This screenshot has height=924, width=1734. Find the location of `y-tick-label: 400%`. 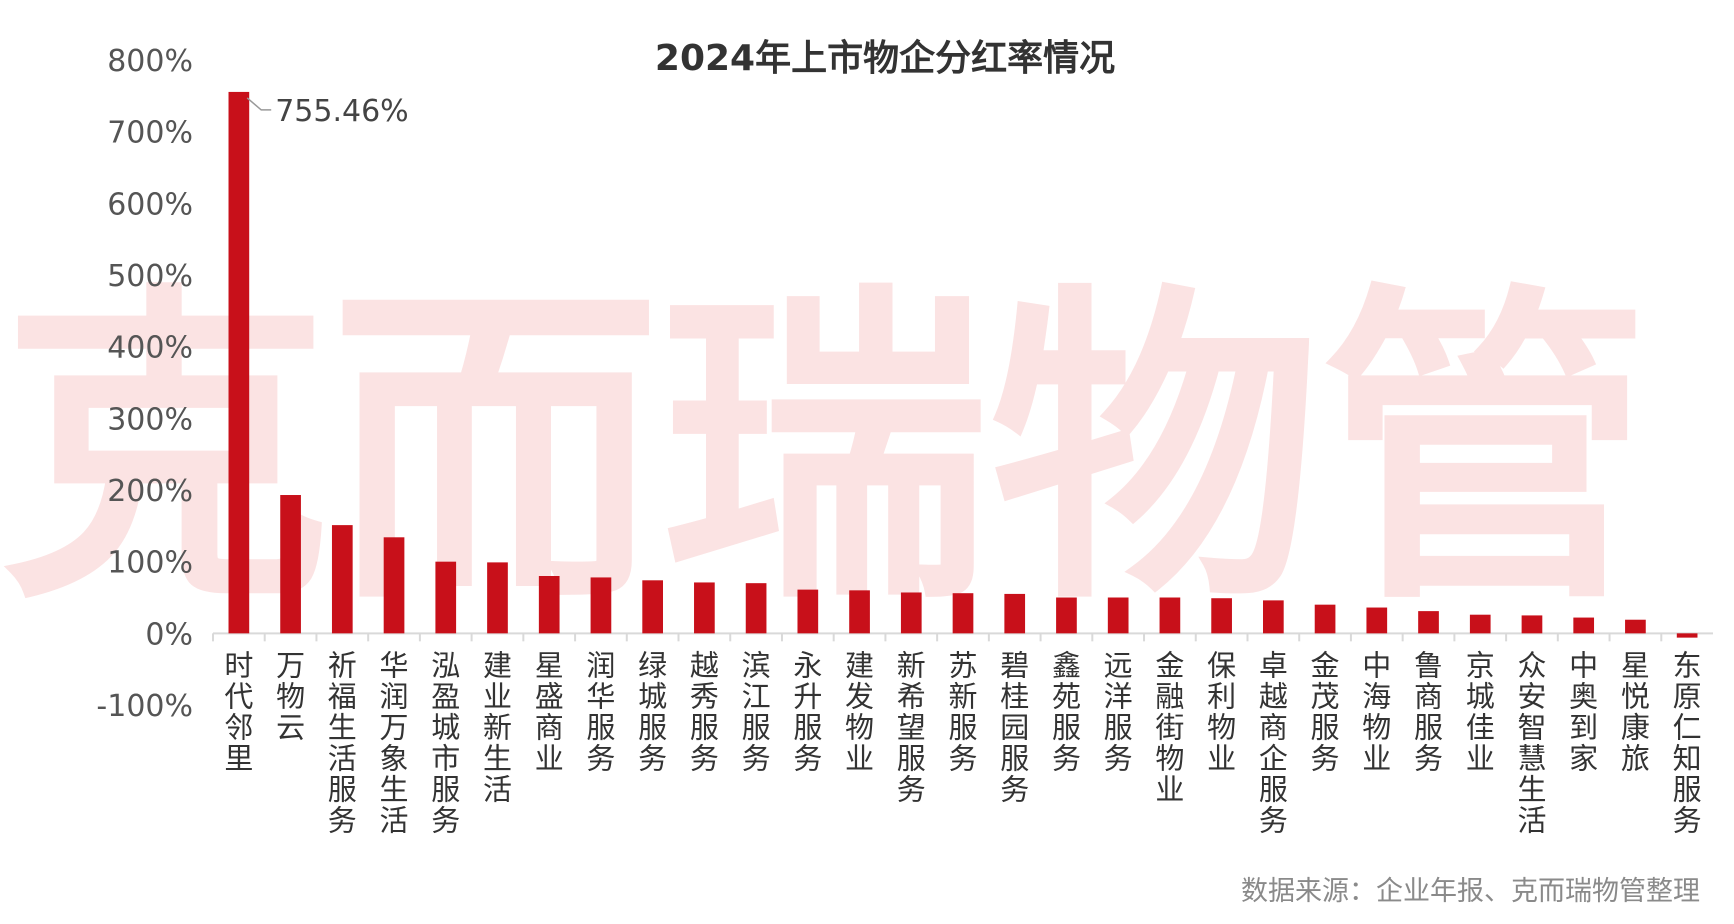

y-tick-label: 400% is located at coordinates (150, 348).